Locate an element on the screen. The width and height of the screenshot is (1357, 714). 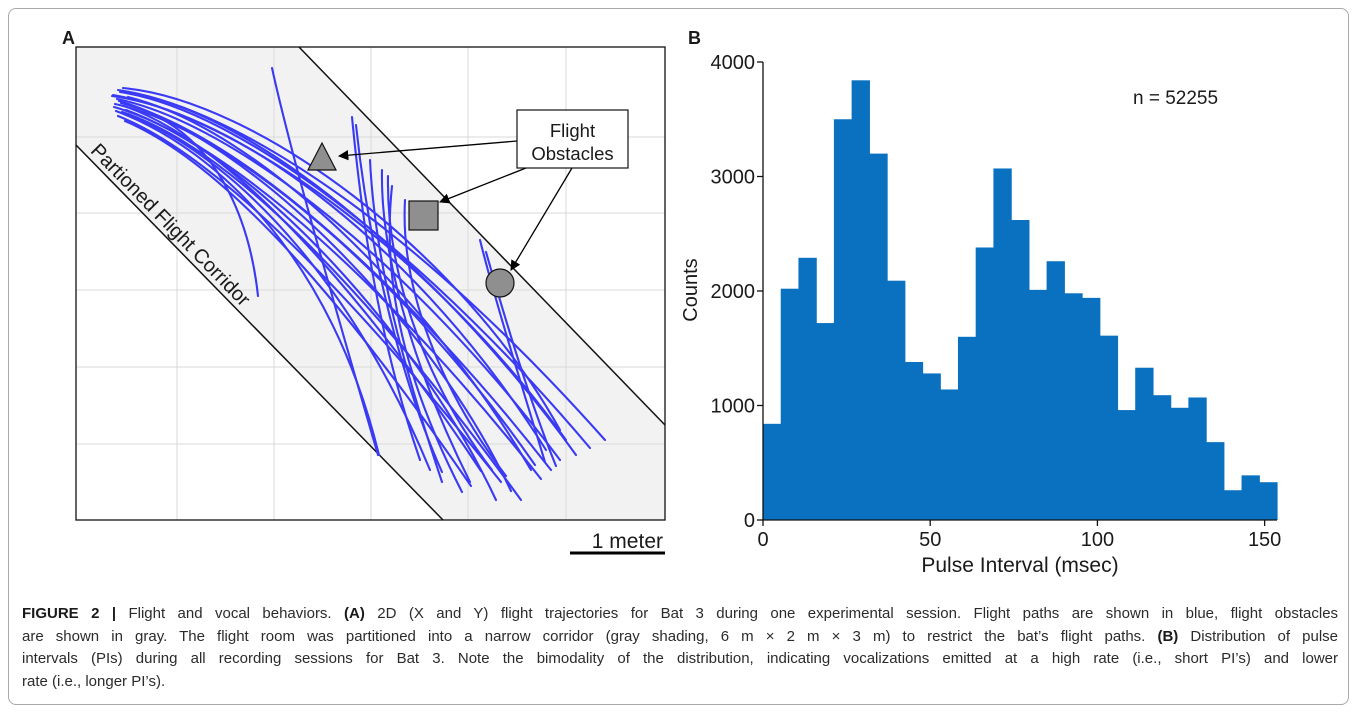
y-tick-label: 3000 is located at coordinates (733, 178).